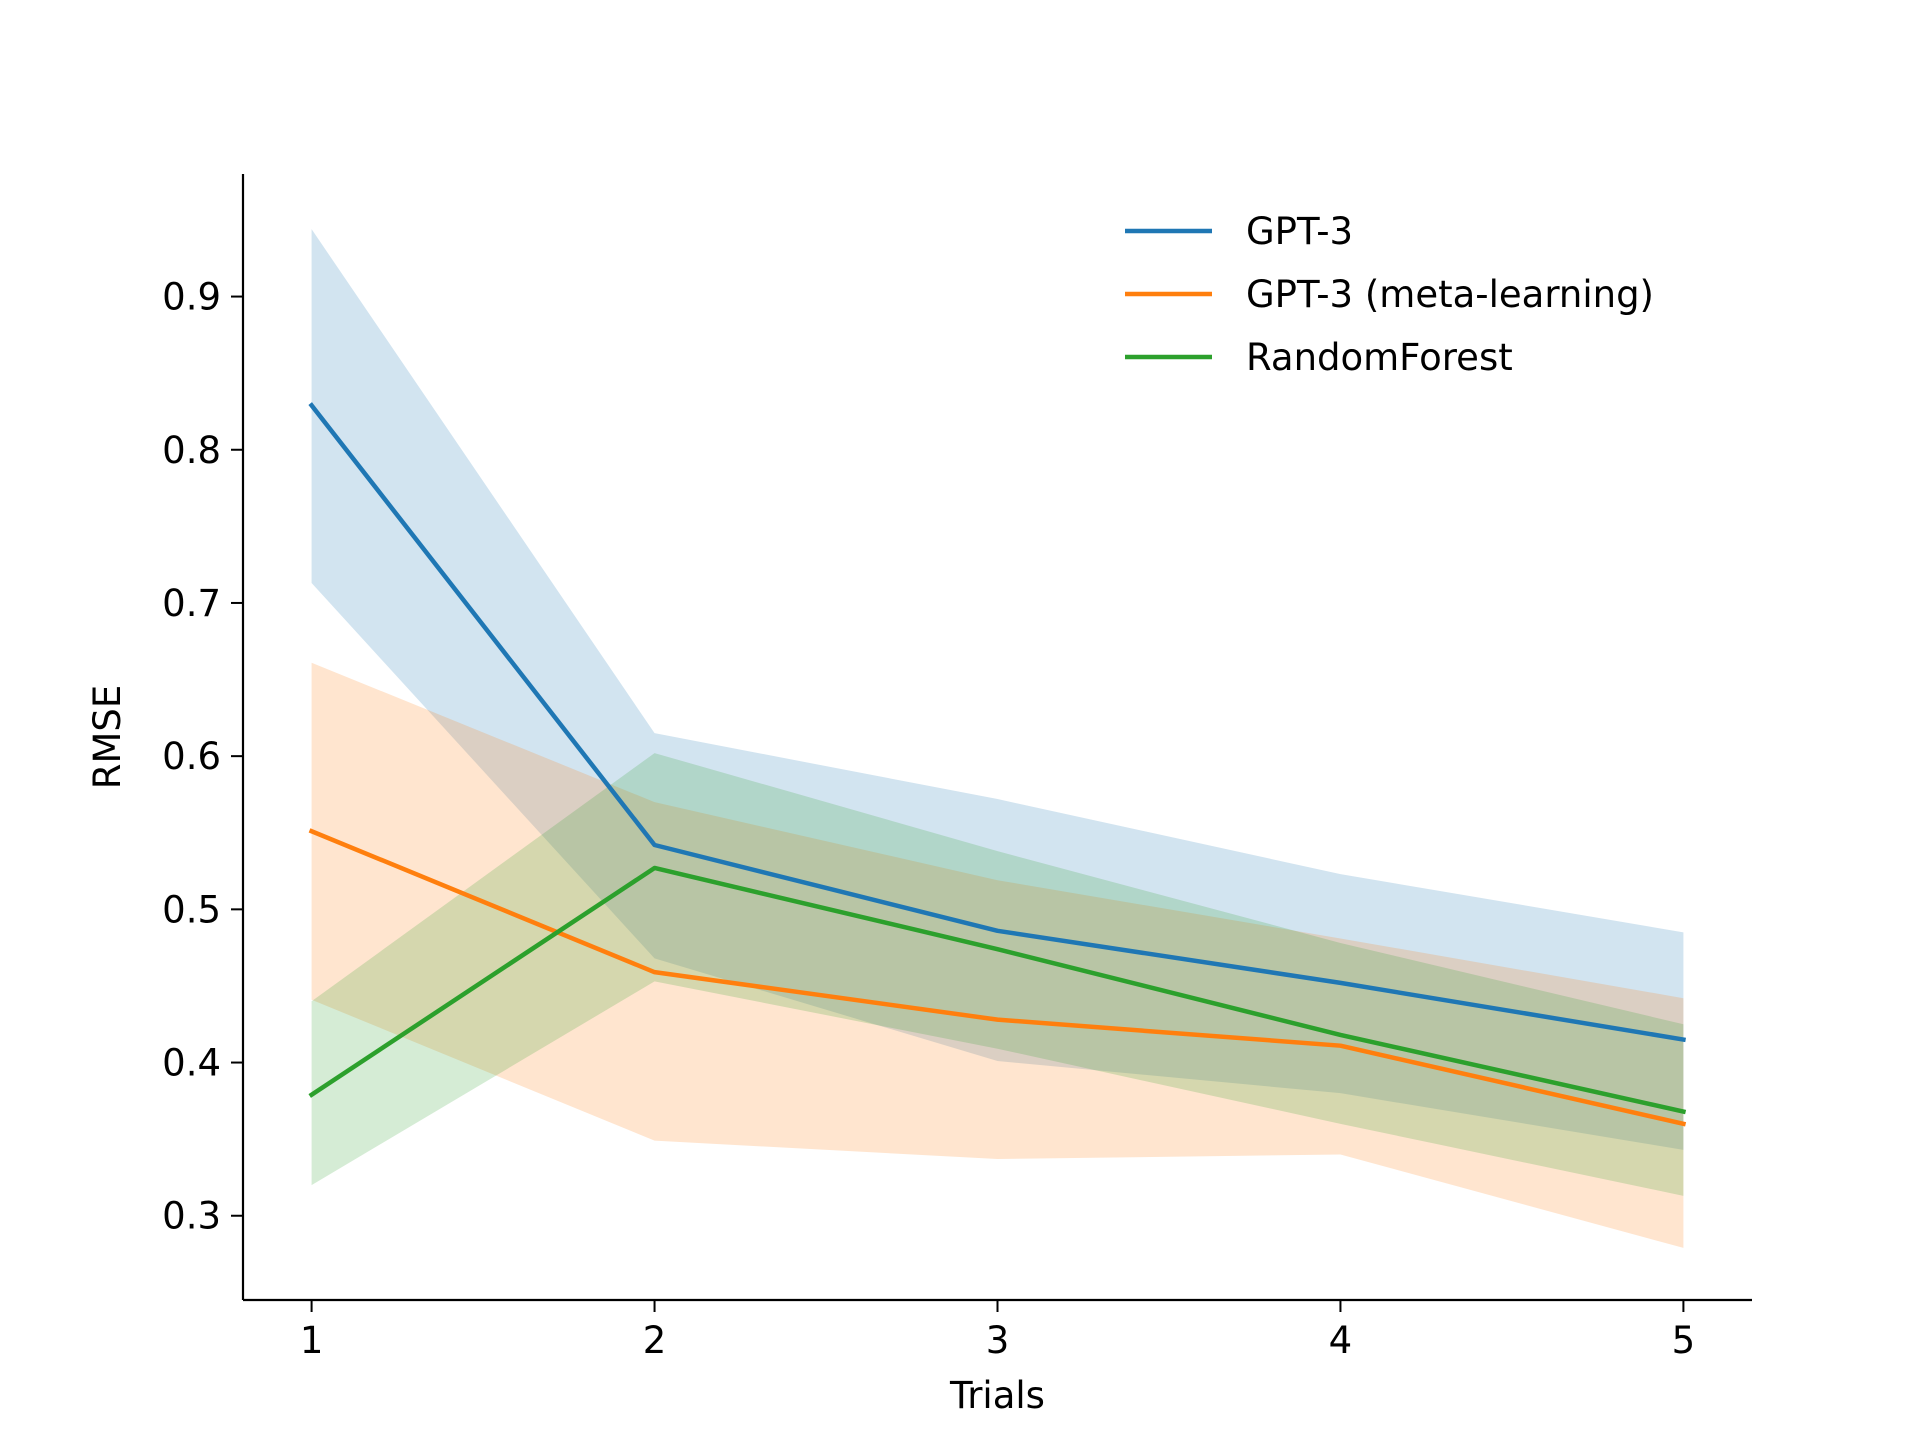  I want to click on y-tick-label: 0.3, so click(191, 1216).